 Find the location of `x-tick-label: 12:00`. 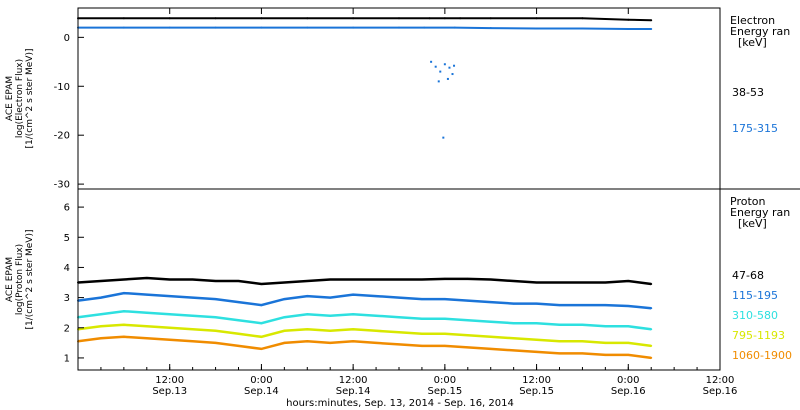

x-tick-label: 12:00 is located at coordinates (169, 380).